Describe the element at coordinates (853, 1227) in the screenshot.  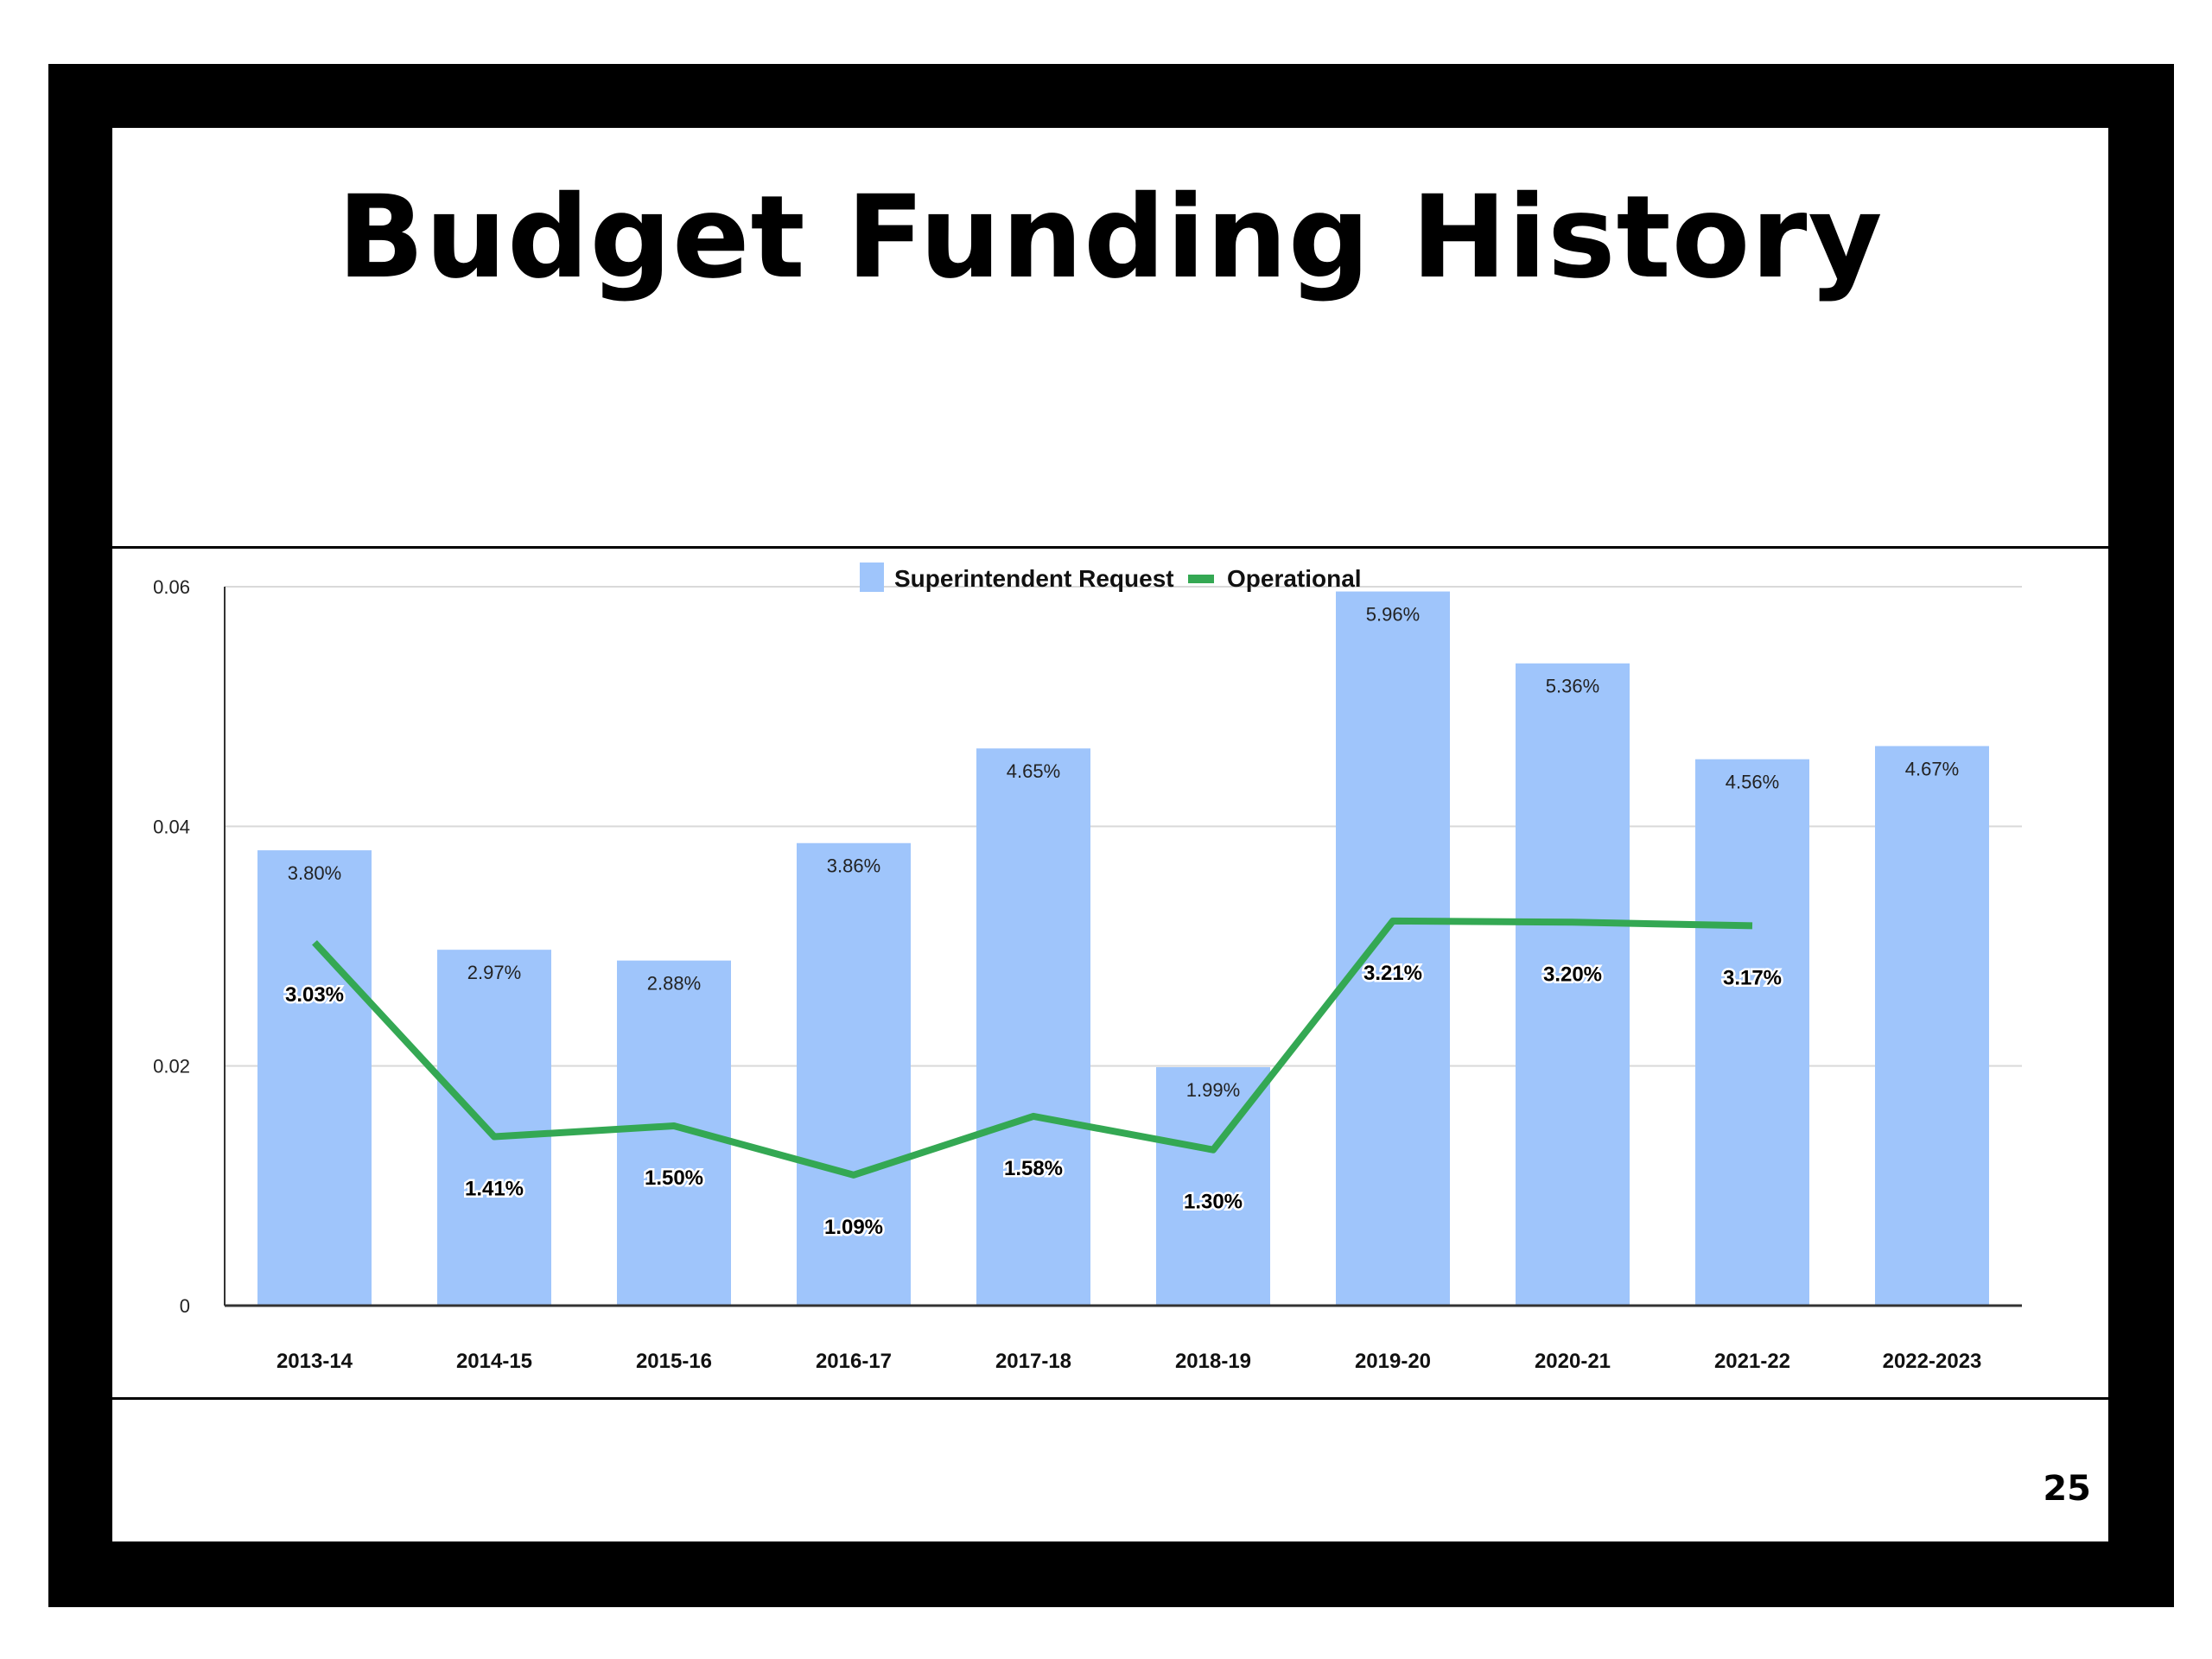
I see `line-value-label: 1.09%` at that location.